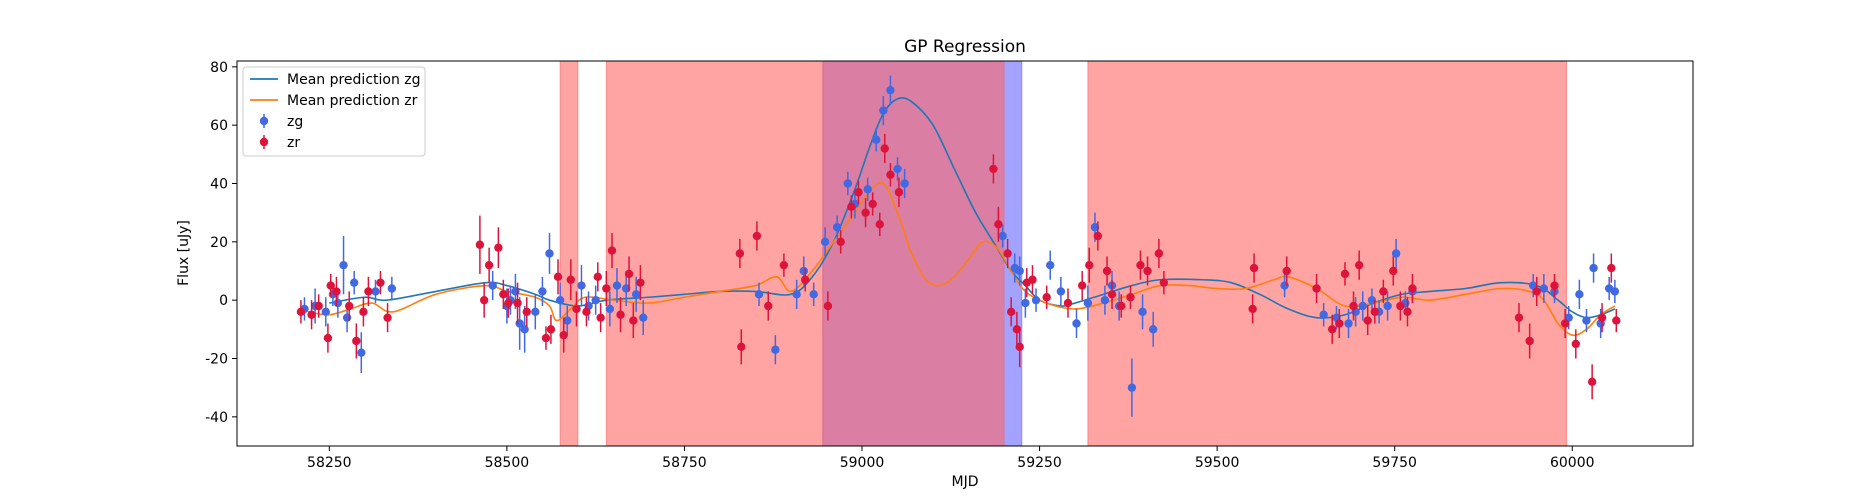  I want to click on x-tick-label: 59750, so click(1394, 463).